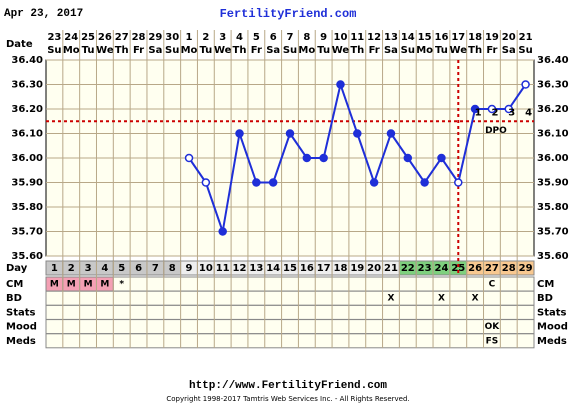 The image size is (576, 411). I want to click on date-label: 25, so click(88, 37).